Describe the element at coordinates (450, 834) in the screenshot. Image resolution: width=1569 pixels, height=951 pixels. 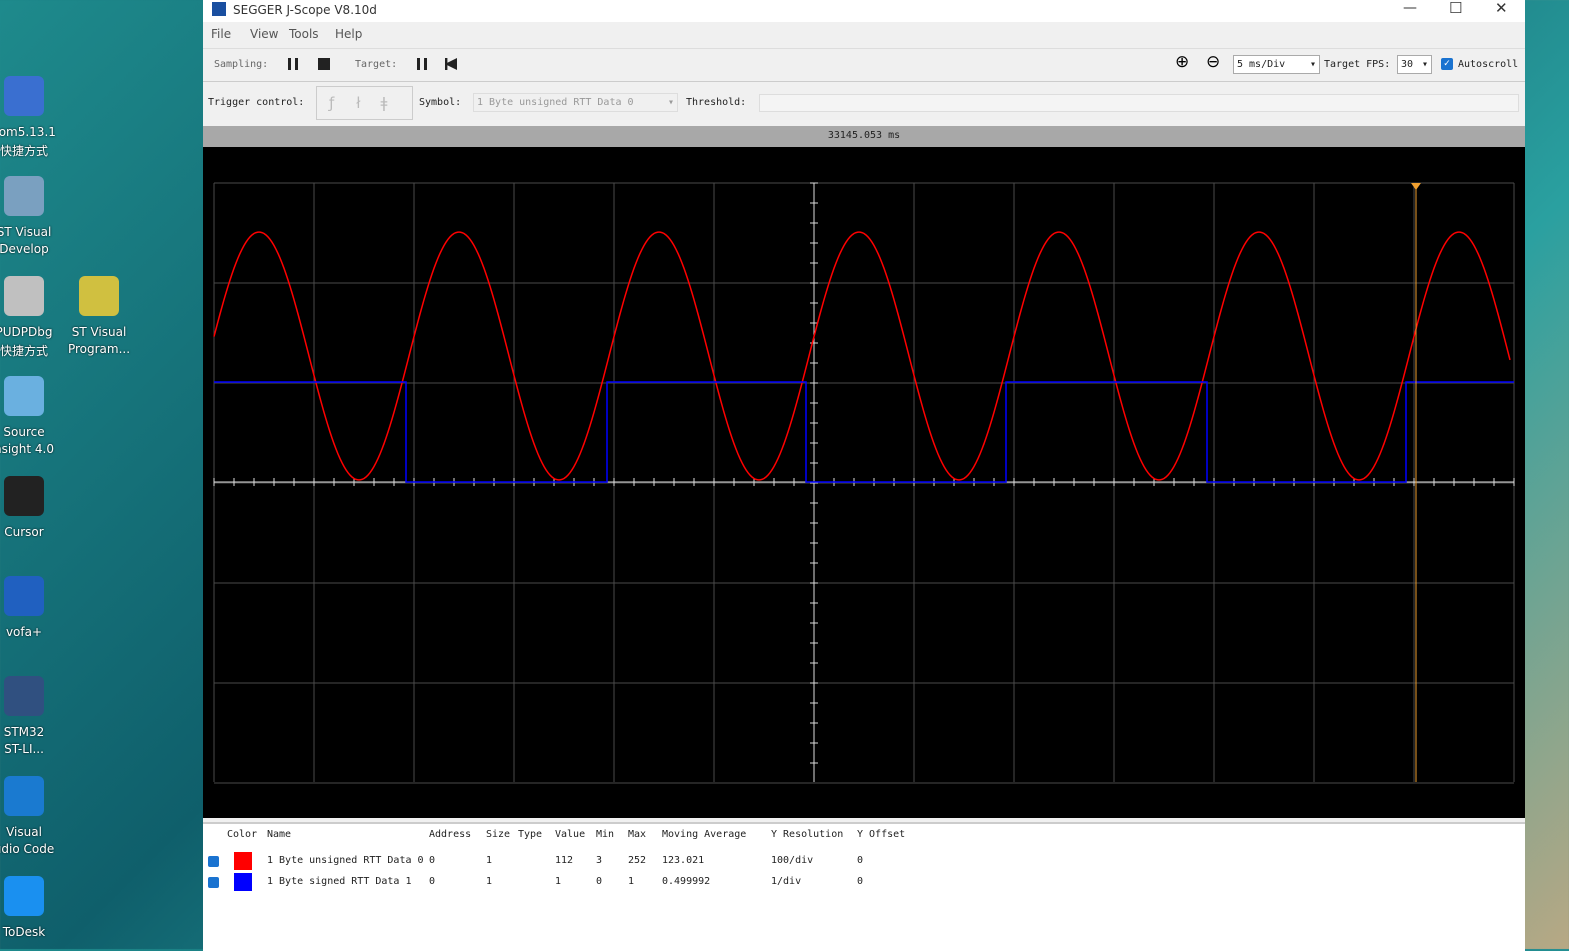
I see `column-header: Address` at that location.